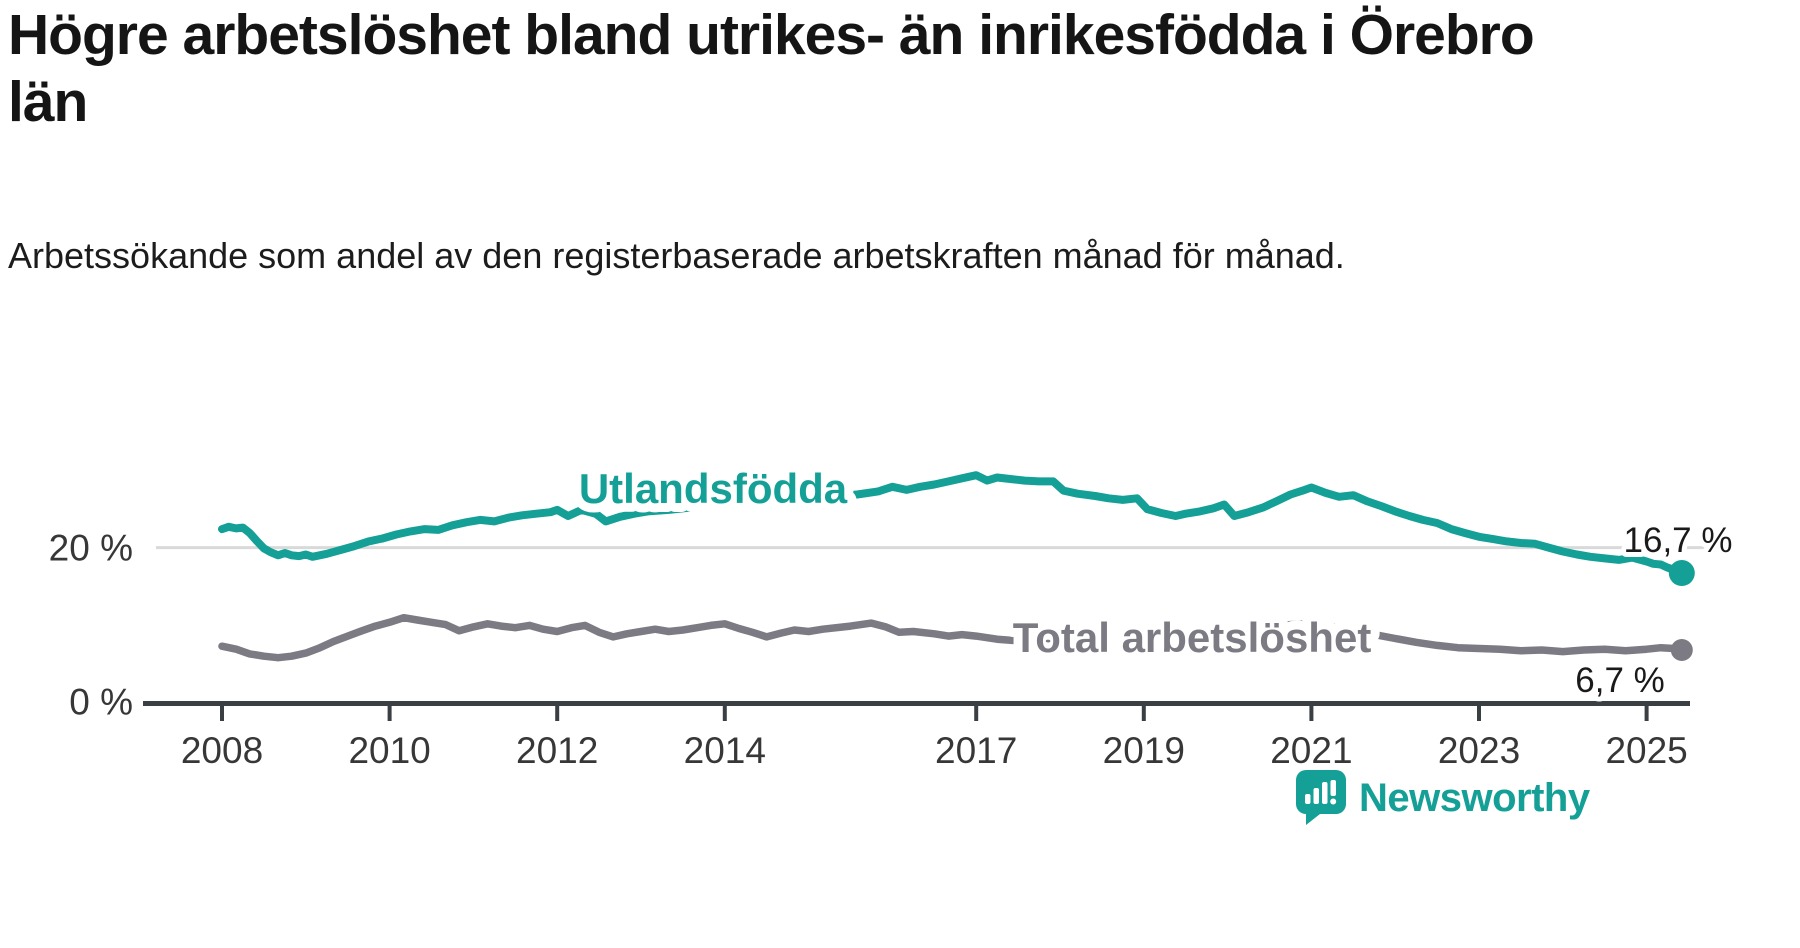 The image size is (1800, 948). I want to click on end-value-label: 16,7 %, so click(1678, 540).